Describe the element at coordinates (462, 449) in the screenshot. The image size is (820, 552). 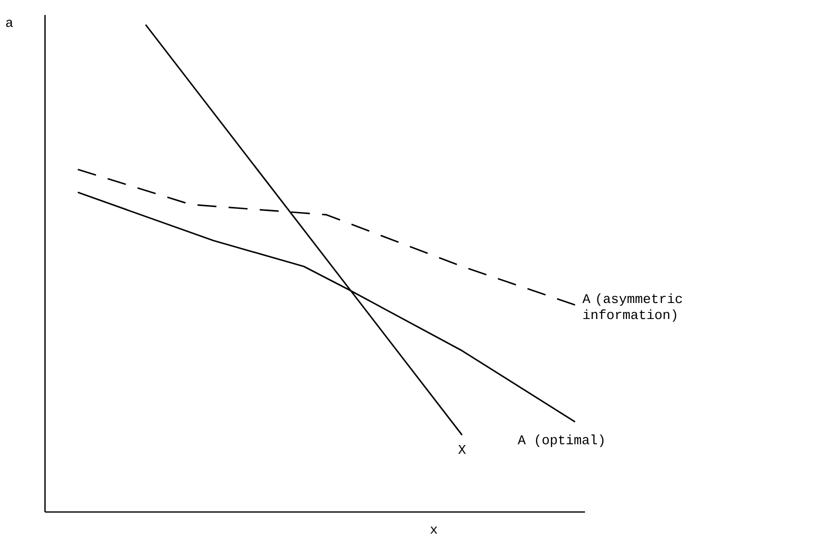
I see `series-label: X` at that location.